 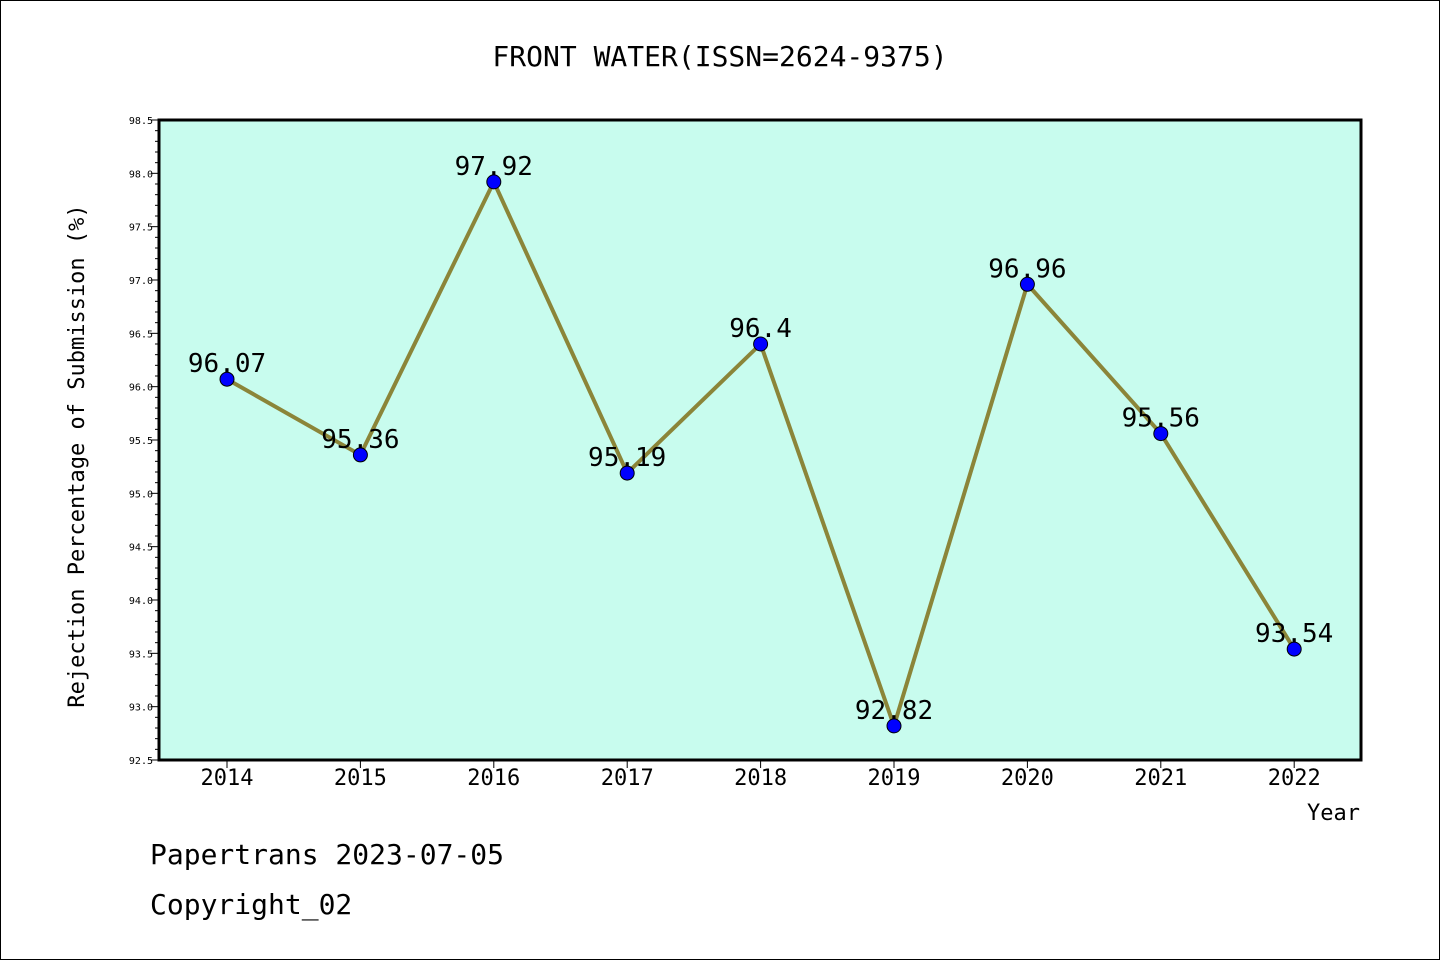 What do you see at coordinates (1160, 778) in the screenshot?
I see `x-tick-label: 2021` at bounding box center [1160, 778].